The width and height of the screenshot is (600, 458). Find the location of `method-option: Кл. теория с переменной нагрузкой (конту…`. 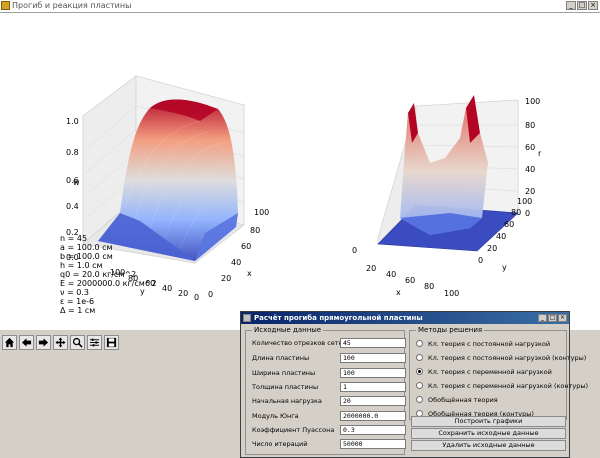

method-option: Кл. теория с переменной нагрузкой (конту… is located at coordinates (502, 385).